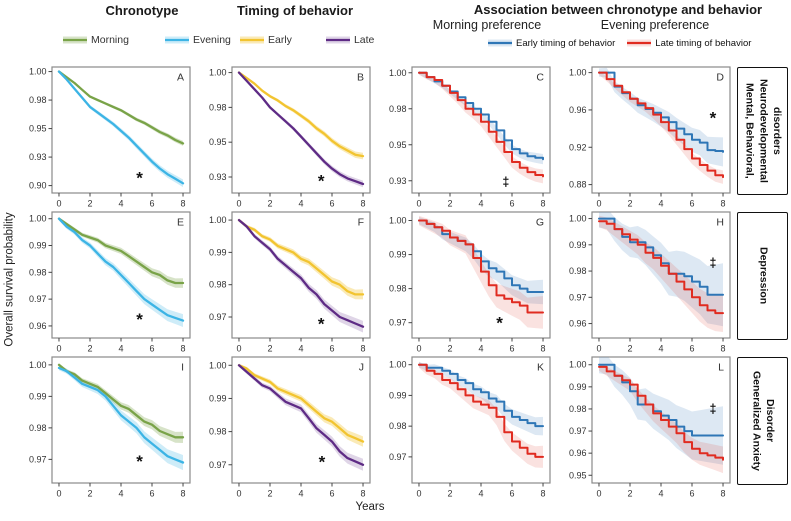 The height and width of the screenshot is (521, 791). Describe the element at coordinates (655, 25) in the screenshot. I see `subheader-evening-preference: Evening preference` at that location.